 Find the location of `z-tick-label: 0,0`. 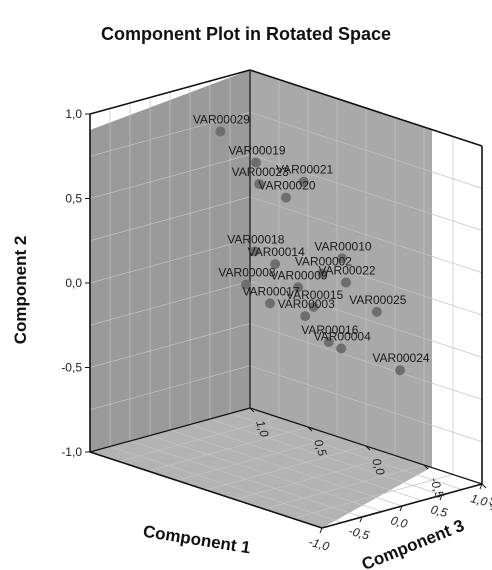

z-tick-label: 0,0 is located at coordinates (378, 467).